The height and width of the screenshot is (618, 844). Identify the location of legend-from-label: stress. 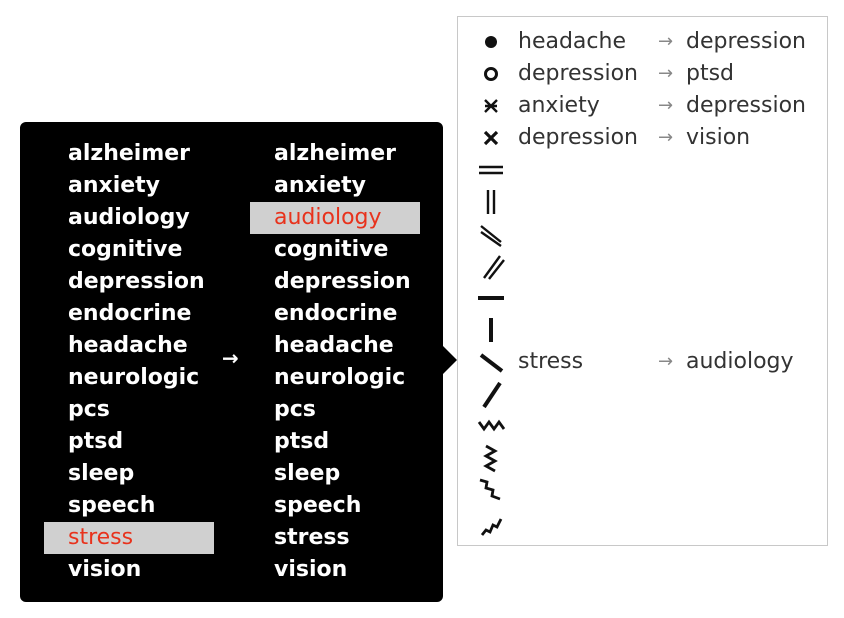
(551, 361).